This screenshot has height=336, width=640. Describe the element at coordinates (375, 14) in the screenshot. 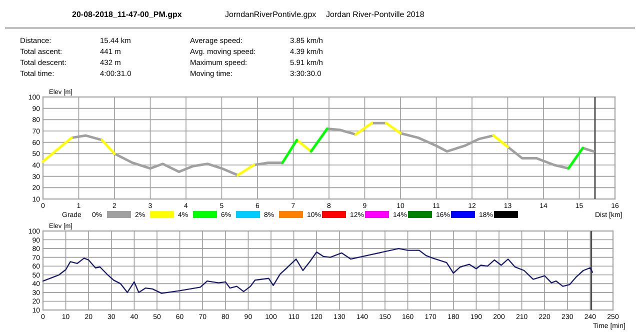

I see `text: Jordan River-Pontville 2018` at that location.